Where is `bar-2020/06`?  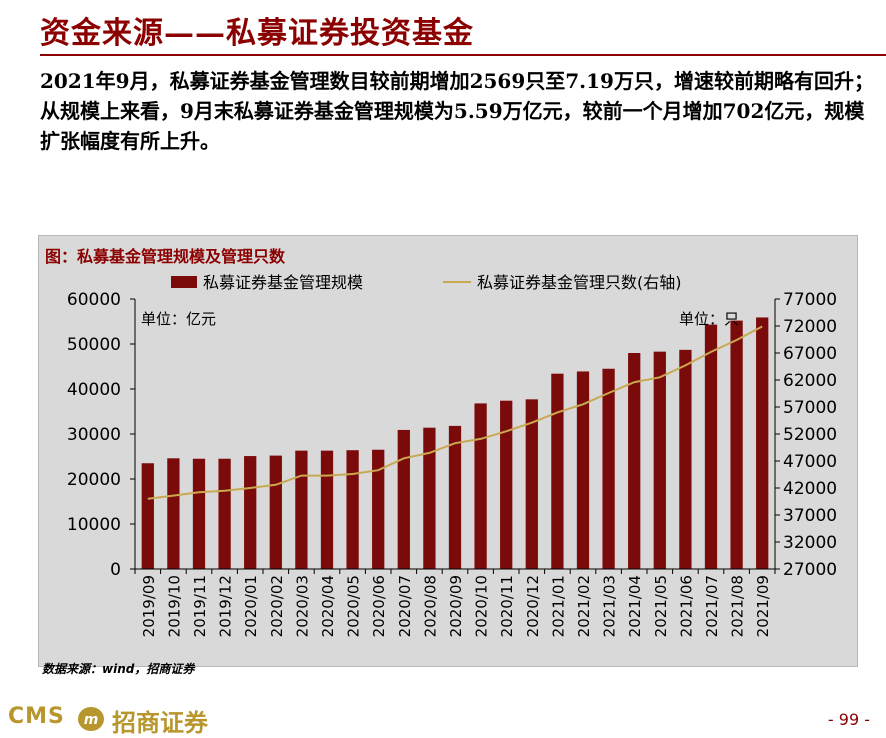
bar-2020/06 is located at coordinates (378, 509).